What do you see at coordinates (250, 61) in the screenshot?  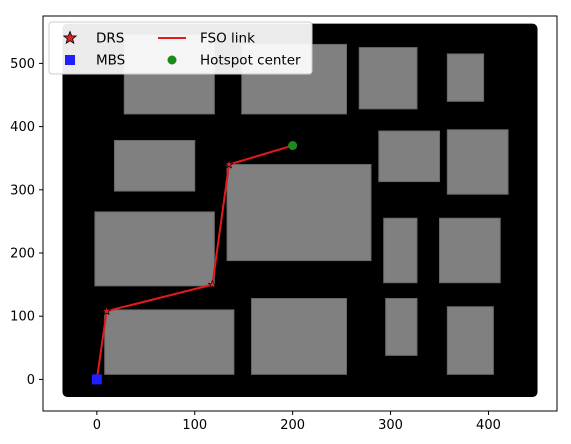 I see `legend-label: Hotspot center` at bounding box center [250, 61].